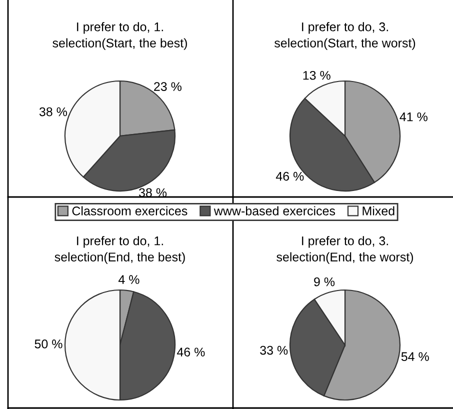 Image resolution: width=453 pixels, height=409 pixels. Describe the element at coordinates (130, 211) in the screenshot. I see `legend-label: Classroom exercices` at that location.